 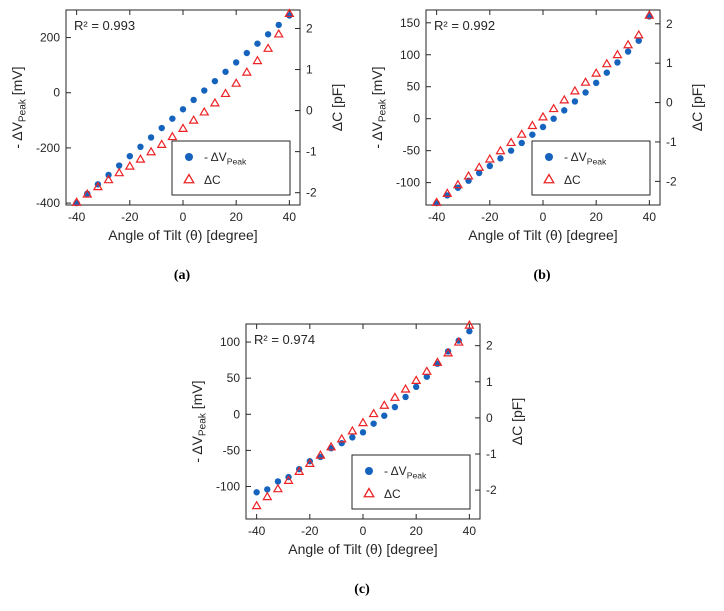 What do you see at coordinates (182, 275) in the screenshot?
I see `panel-caption-a: (a)` at bounding box center [182, 275].